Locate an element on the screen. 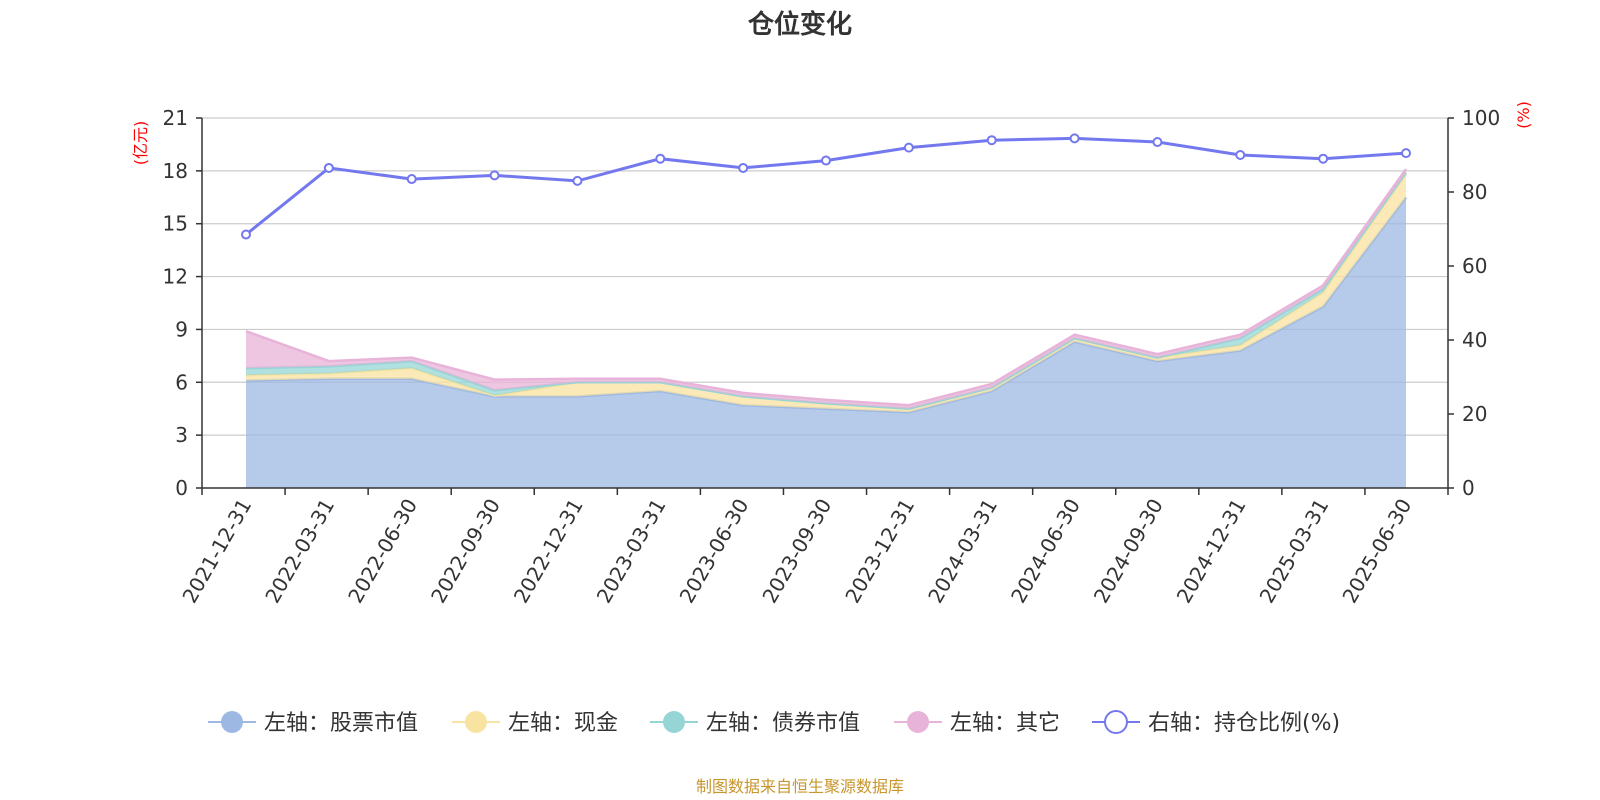  x-tick-label: 2023-06-30 is located at coordinates (714, 551).